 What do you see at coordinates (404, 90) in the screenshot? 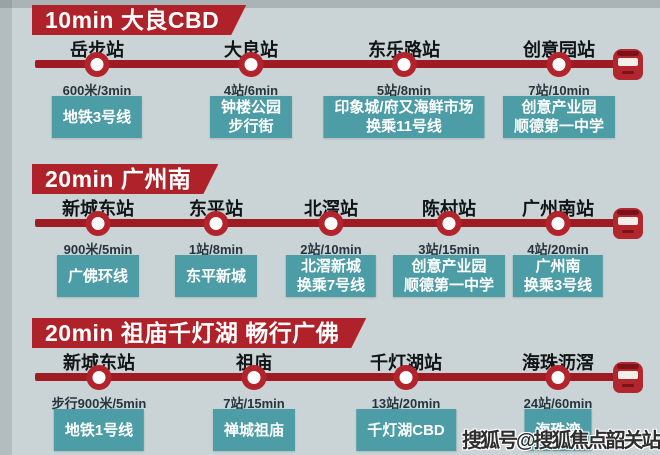
I see `station-travel-time: 5站/8min` at bounding box center [404, 90].